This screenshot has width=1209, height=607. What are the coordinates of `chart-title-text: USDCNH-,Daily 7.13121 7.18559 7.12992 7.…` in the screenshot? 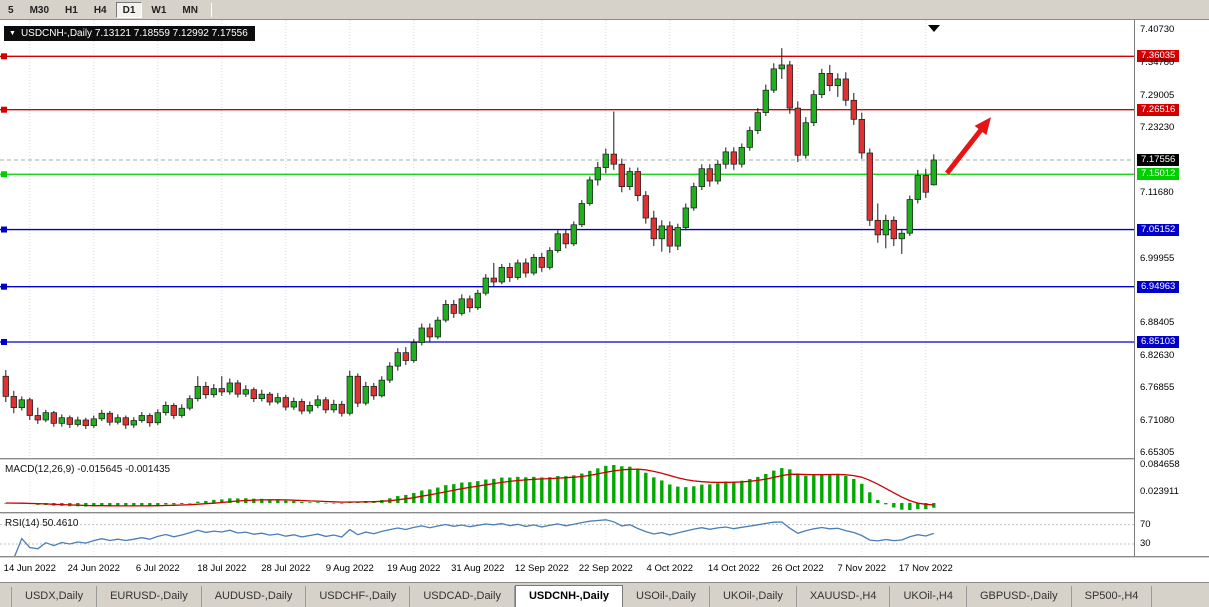 It's located at (134, 33).